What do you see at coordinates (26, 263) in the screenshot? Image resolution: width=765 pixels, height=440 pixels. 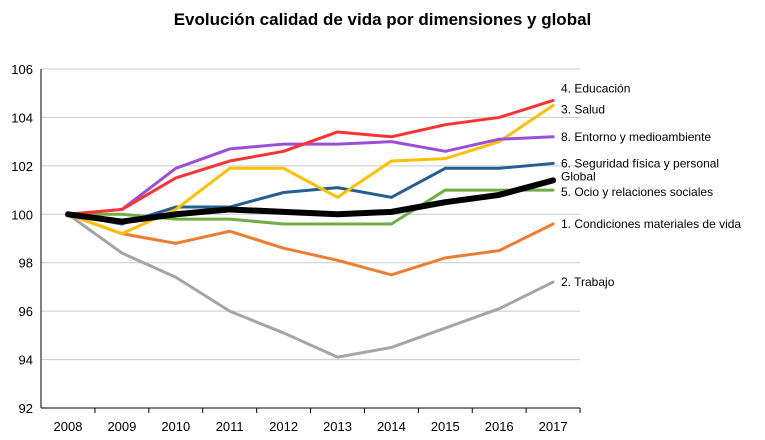 I see `y-tick-label: 98` at bounding box center [26, 263].